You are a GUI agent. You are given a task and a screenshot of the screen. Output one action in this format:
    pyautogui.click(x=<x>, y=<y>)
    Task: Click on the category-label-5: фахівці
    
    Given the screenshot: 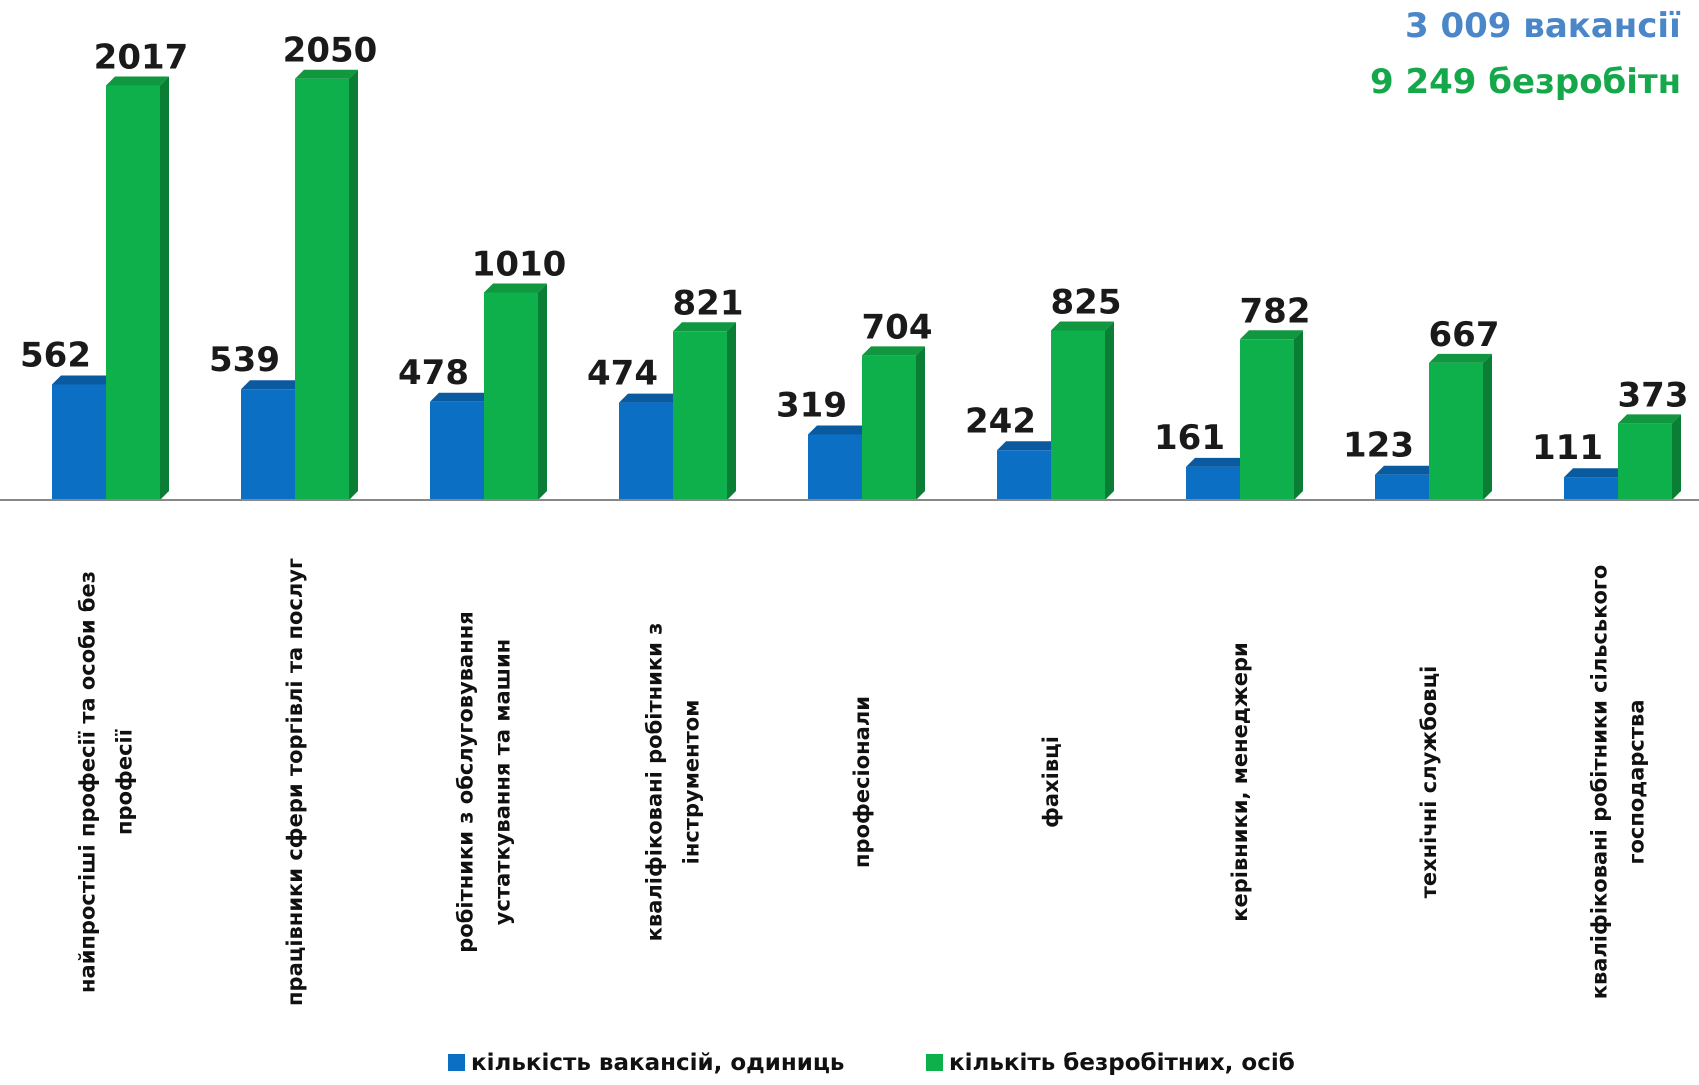 What is the action you would take?
    pyautogui.click(x=1051, y=782)
    